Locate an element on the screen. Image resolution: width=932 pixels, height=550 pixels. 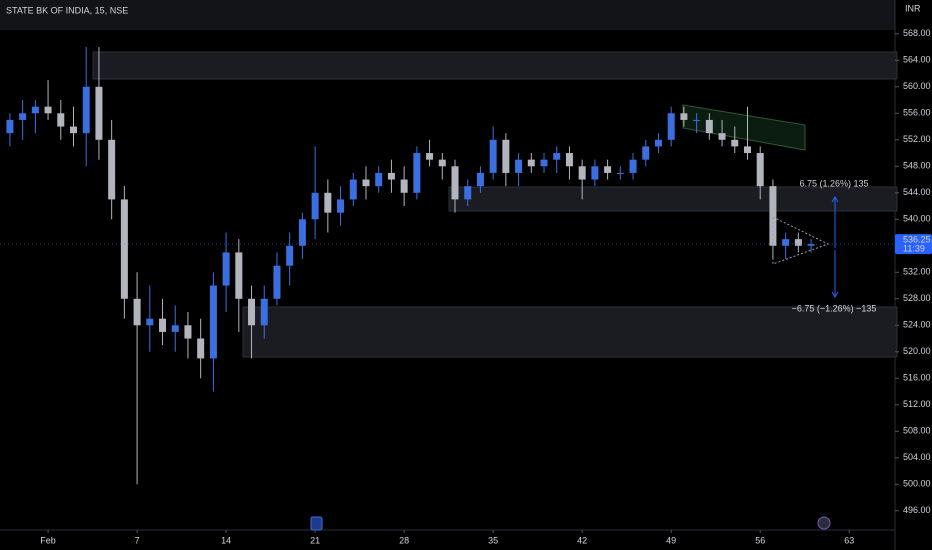
y-tick-label: 540.00 is located at coordinates (917, 219).